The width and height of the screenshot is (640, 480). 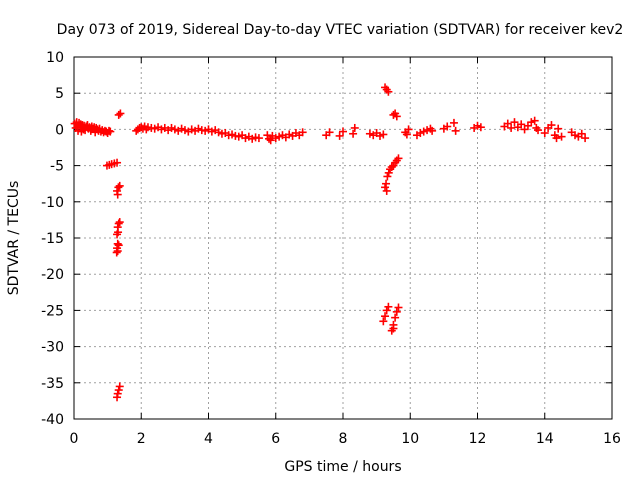 What do you see at coordinates (410, 439) in the screenshot?
I see `x-tick-label: 10` at bounding box center [410, 439].